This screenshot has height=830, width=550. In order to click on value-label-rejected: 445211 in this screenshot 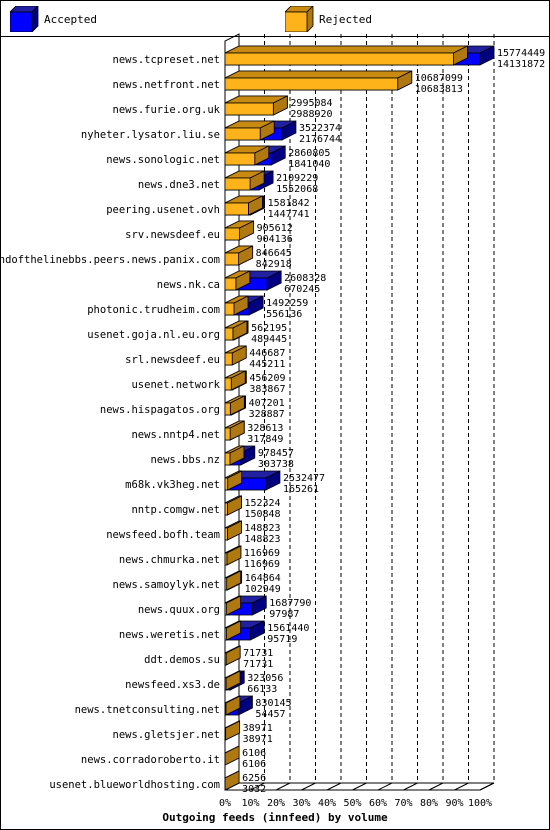, I will do `click(267, 364)`.